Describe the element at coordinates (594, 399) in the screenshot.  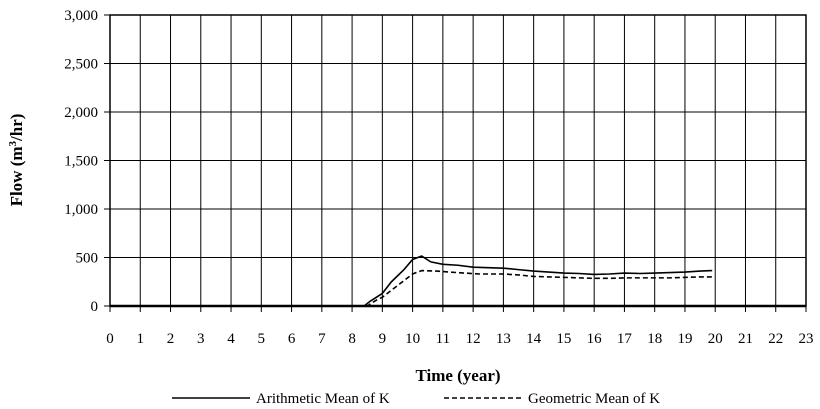
I see `legend-label-geometric: Geometric Mean of K` at that location.